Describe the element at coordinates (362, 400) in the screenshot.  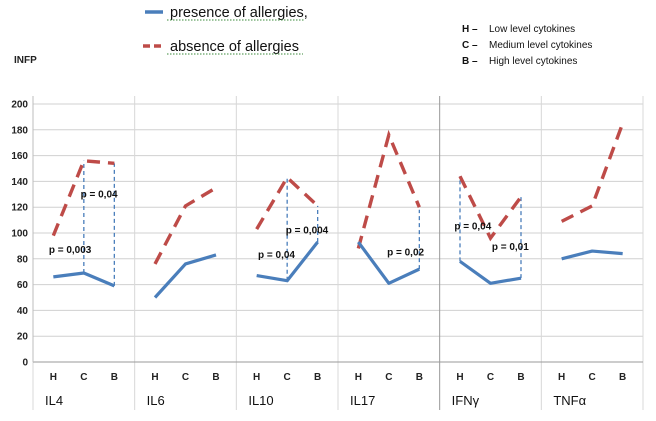
I see `category-label: IL17` at that location.